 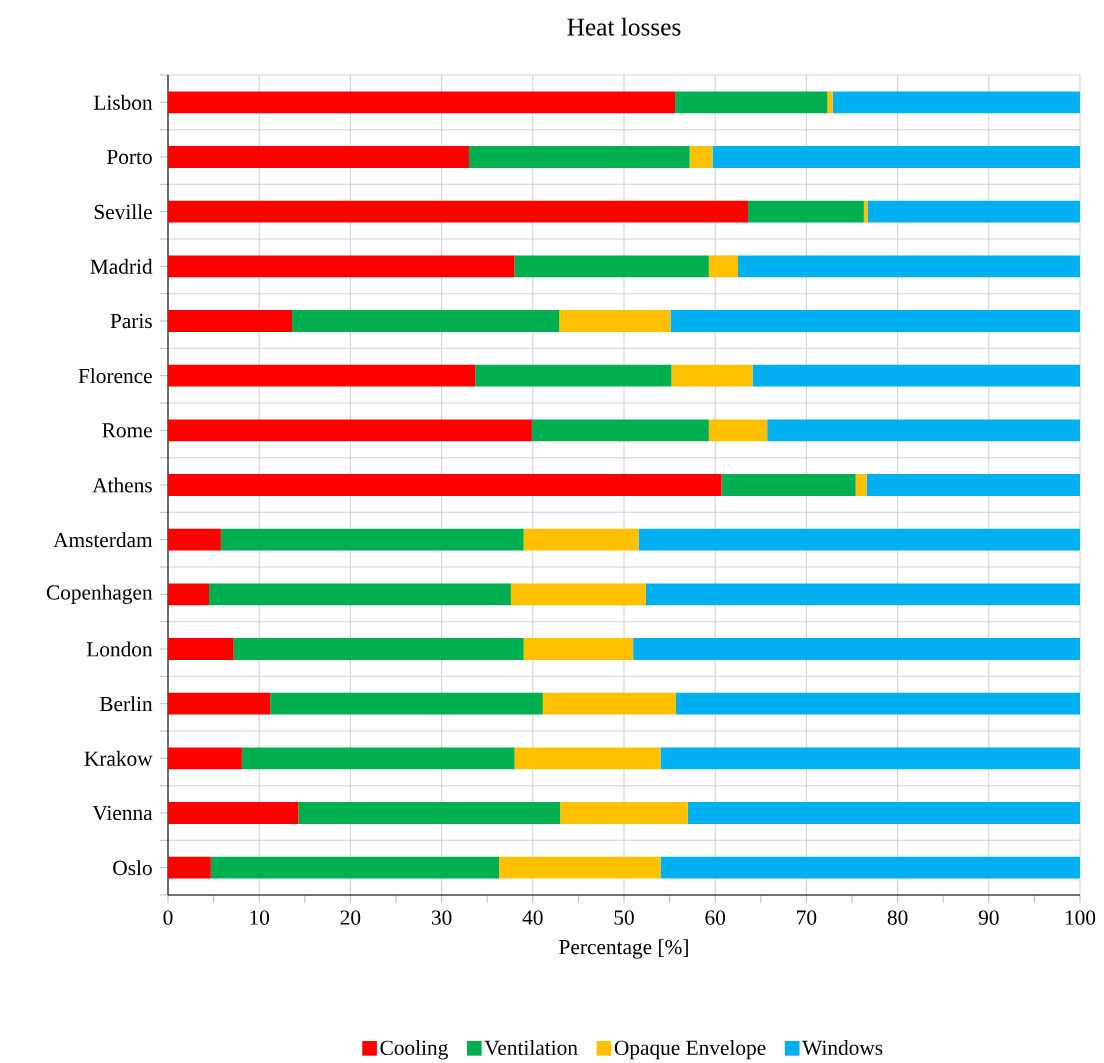 What do you see at coordinates (988, 917) in the screenshot?
I see `x-tick-label: 90` at bounding box center [988, 917].